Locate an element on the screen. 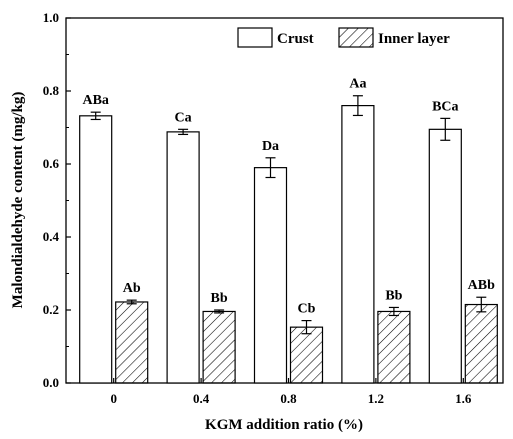 Image resolution: width=513 pixels, height=439 pixels. x-axis-title: KGM addition ratio (%) is located at coordinates (284, 425).